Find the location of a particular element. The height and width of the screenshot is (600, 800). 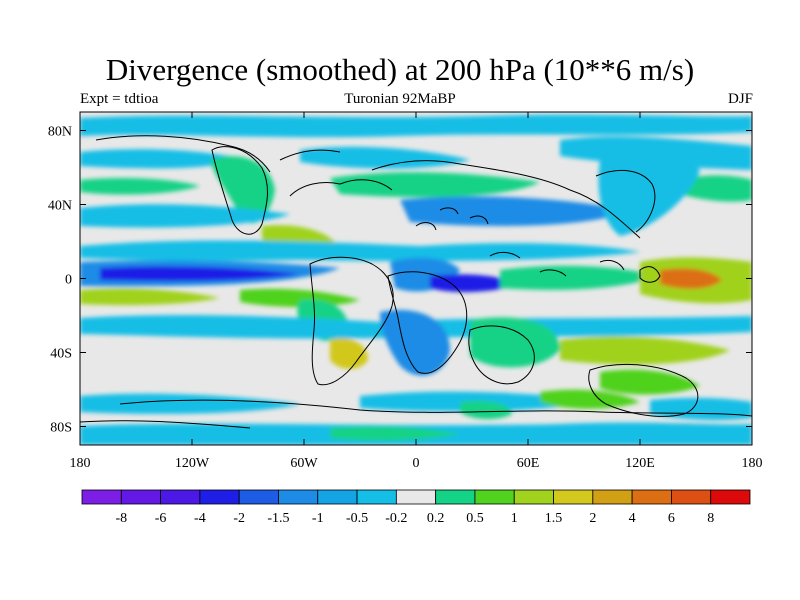

lat-tick-label: 40S is located at coordinates (61, 354).